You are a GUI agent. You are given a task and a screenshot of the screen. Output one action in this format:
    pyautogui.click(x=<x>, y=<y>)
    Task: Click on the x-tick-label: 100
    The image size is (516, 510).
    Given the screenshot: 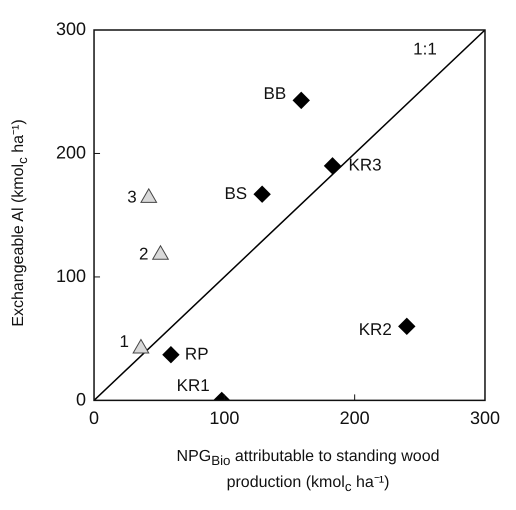 What is the action you would take?
    pyautogui.click(x=224, y=418)
    